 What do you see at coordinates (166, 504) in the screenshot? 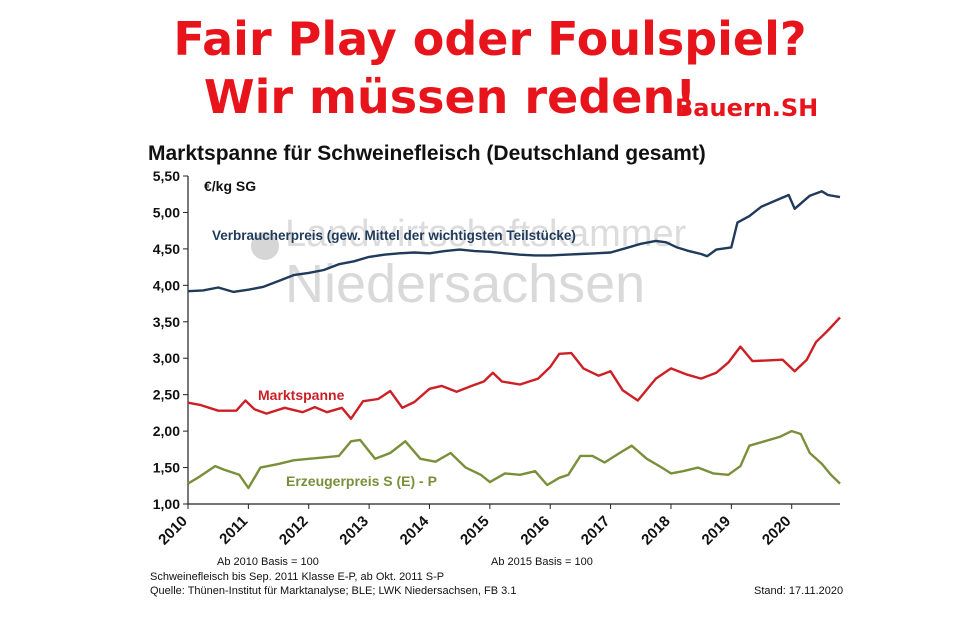
I see `y-tick-label: 1,00` at bounding box center [166, 504].